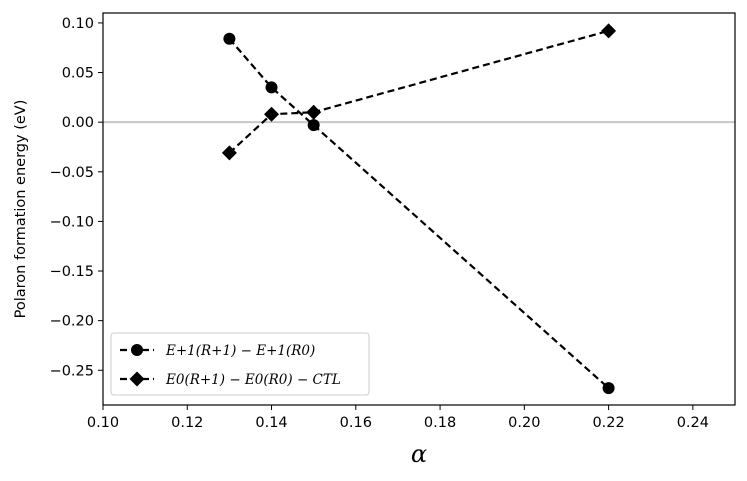  I want to click on y-axis-label: Polaron formation energy (eV), so click(21, 209).